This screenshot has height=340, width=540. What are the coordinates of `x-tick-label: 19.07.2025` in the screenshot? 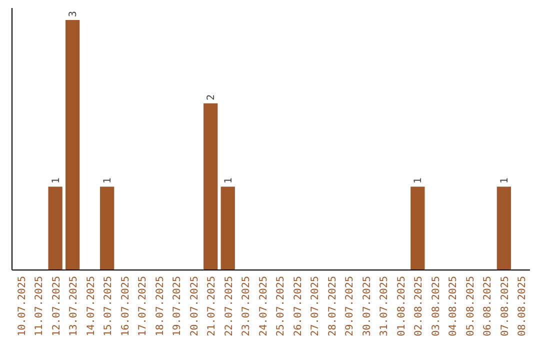 It's located at (178, 306).